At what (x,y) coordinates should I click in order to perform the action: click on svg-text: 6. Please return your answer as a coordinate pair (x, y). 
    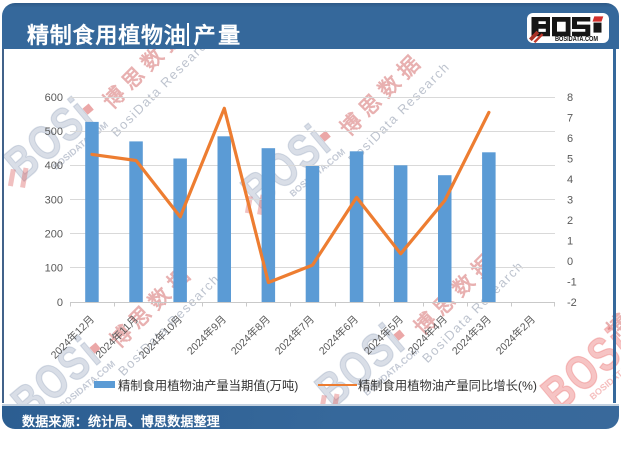
    Looking at the image, I should click on (570, 139).